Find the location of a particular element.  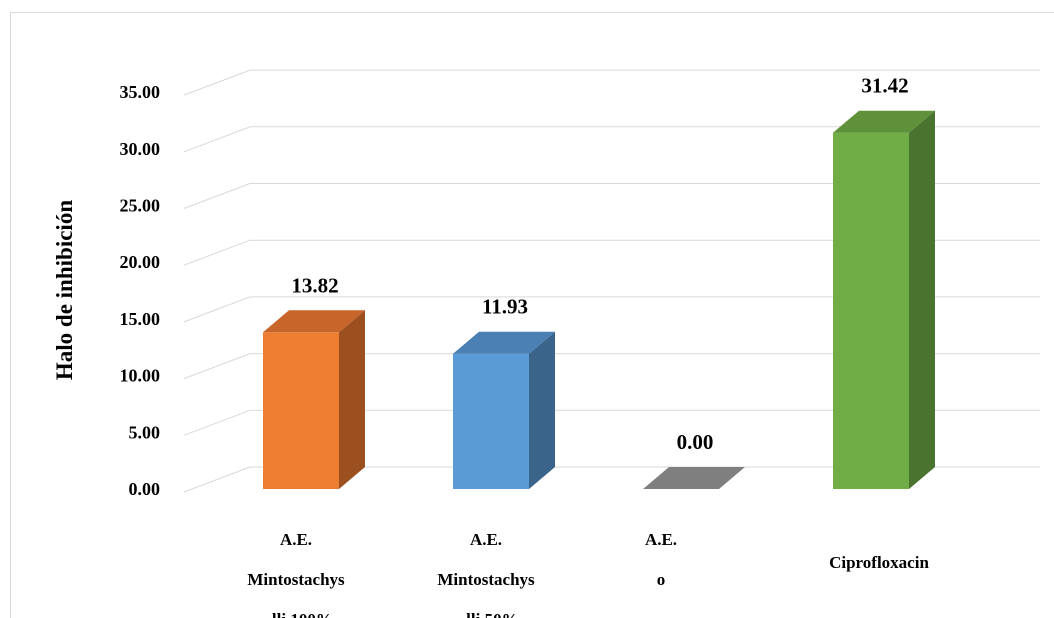

data-label: 0.00 is located at coordinates (695, 442).